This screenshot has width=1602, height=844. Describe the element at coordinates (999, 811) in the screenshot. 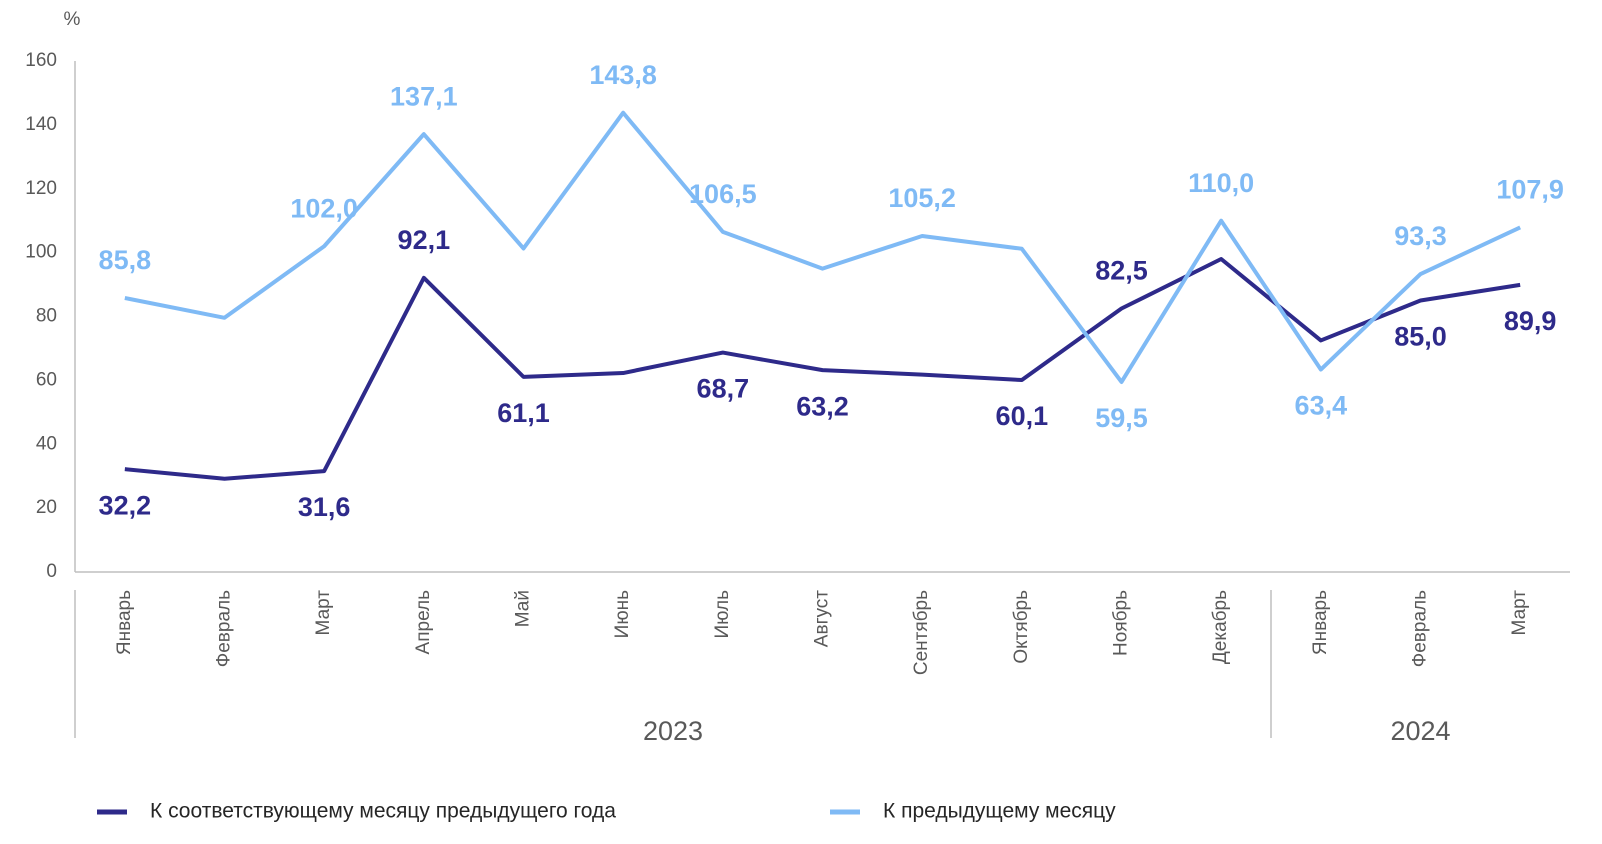

I see `legend-label: К предыдущему месяцу` at that location.